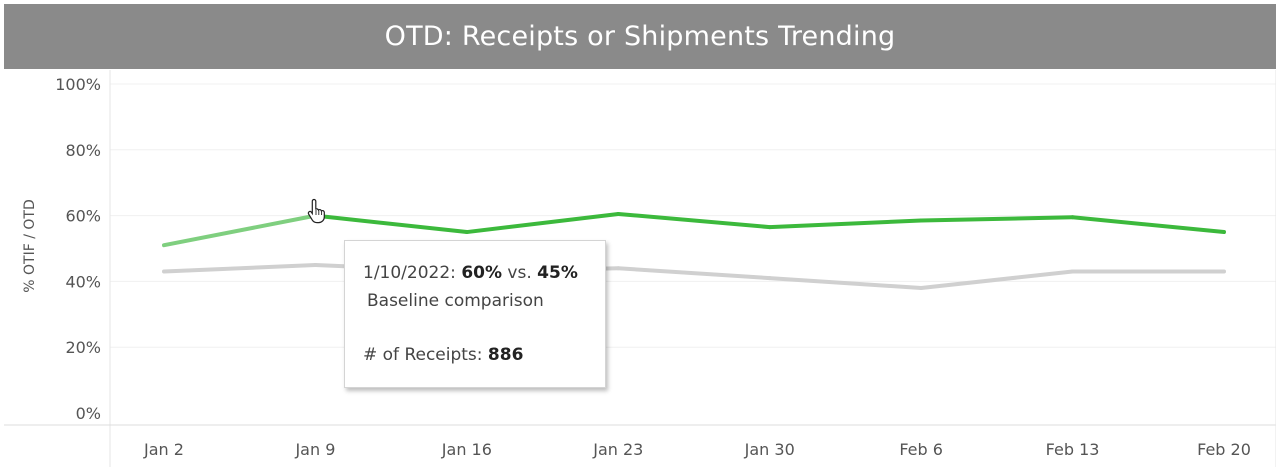  I want to click on x-tick-label: Jan 2, so click(163, 449).